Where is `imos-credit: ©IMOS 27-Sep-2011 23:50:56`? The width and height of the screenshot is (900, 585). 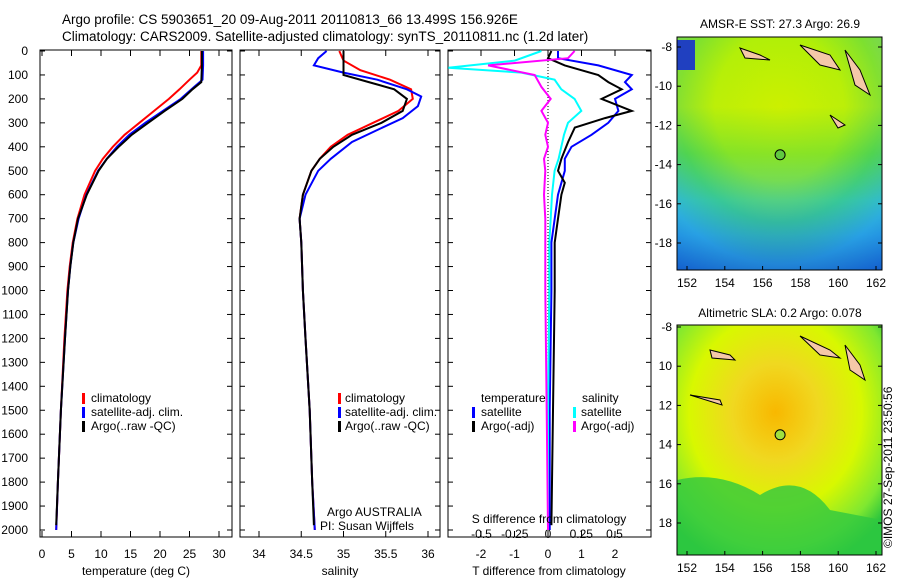 imos-credit: ©IMOS 27-Sep-2011 23:50:56 is located at coordinates (888, 467).